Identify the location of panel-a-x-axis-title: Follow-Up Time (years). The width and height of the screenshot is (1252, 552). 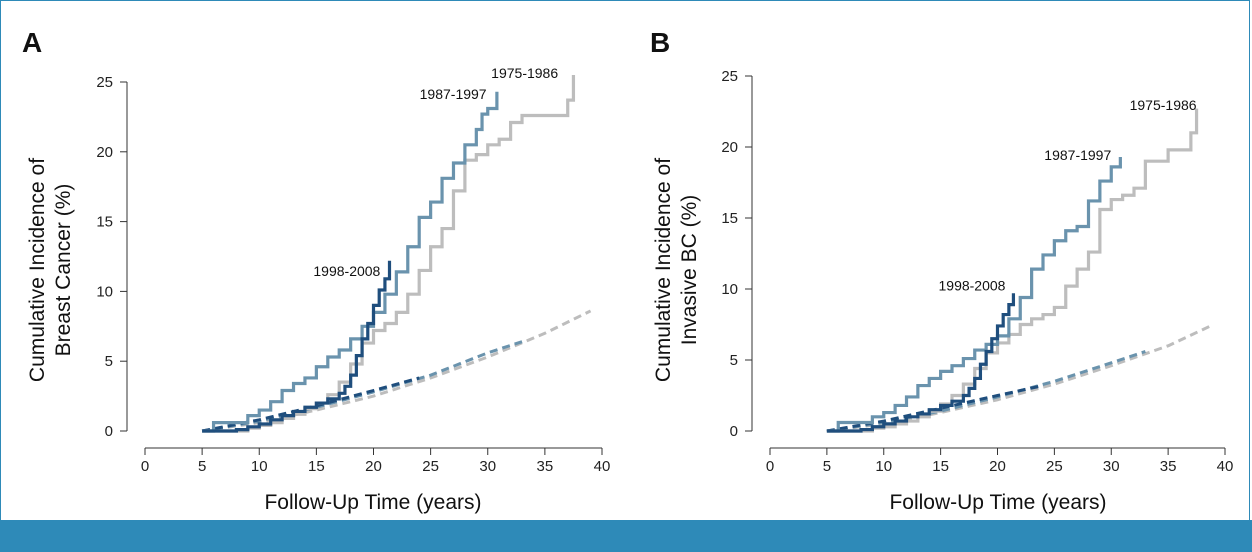
(372, 502).